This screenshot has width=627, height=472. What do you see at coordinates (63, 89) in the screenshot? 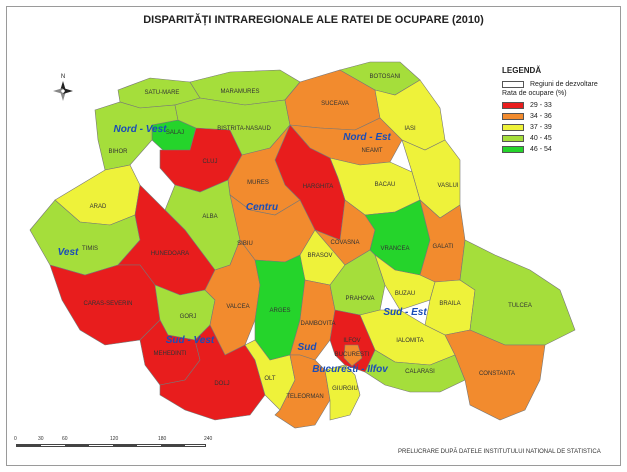
I see `north-arrow-icon: N` at bounding box center [63, 89].